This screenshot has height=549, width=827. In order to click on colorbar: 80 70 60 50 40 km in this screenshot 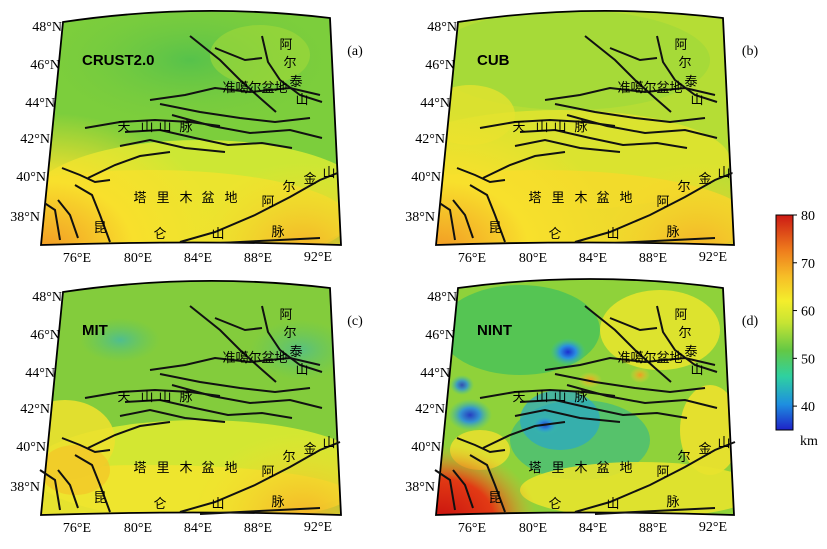, I will do `click(796, 329)`.